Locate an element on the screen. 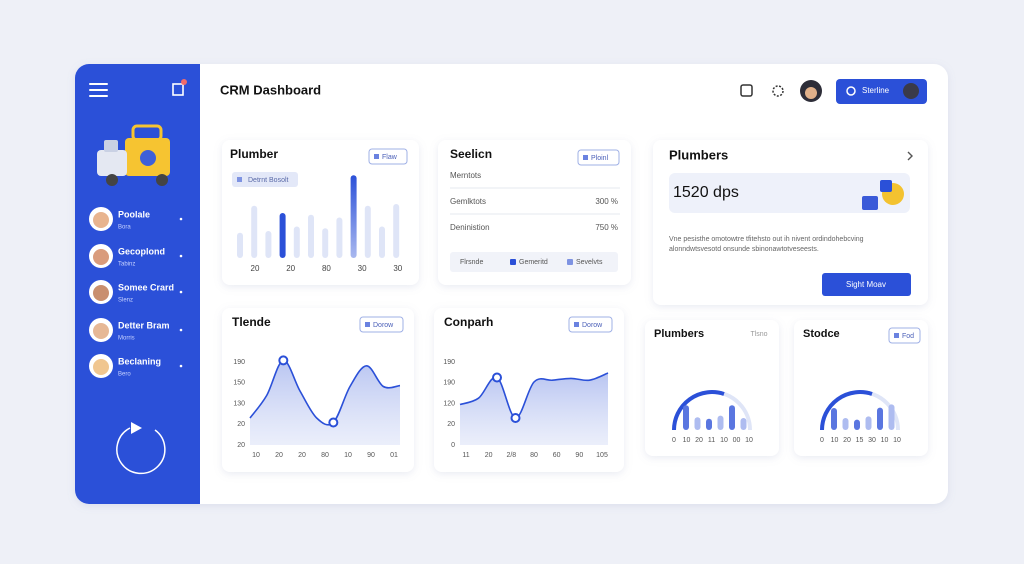  card-button-label: Dorow is located at coordinates (383, 325).